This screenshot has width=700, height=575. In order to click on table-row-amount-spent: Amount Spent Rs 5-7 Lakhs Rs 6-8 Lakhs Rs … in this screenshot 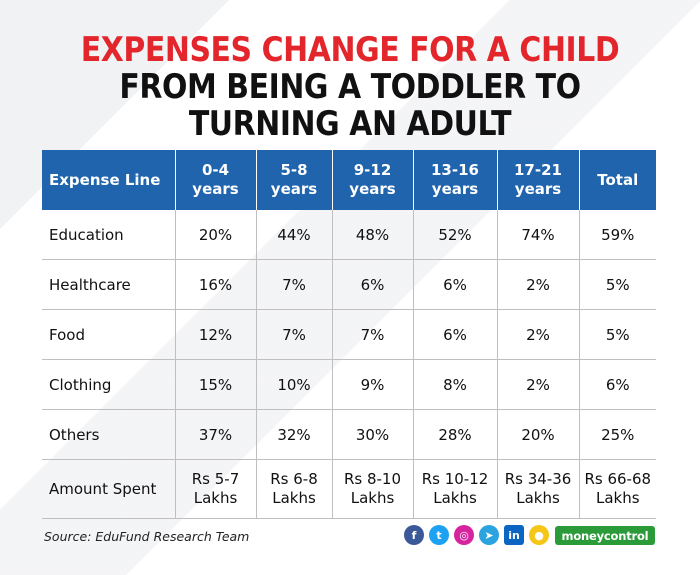, I will do `click(349, 489)`.